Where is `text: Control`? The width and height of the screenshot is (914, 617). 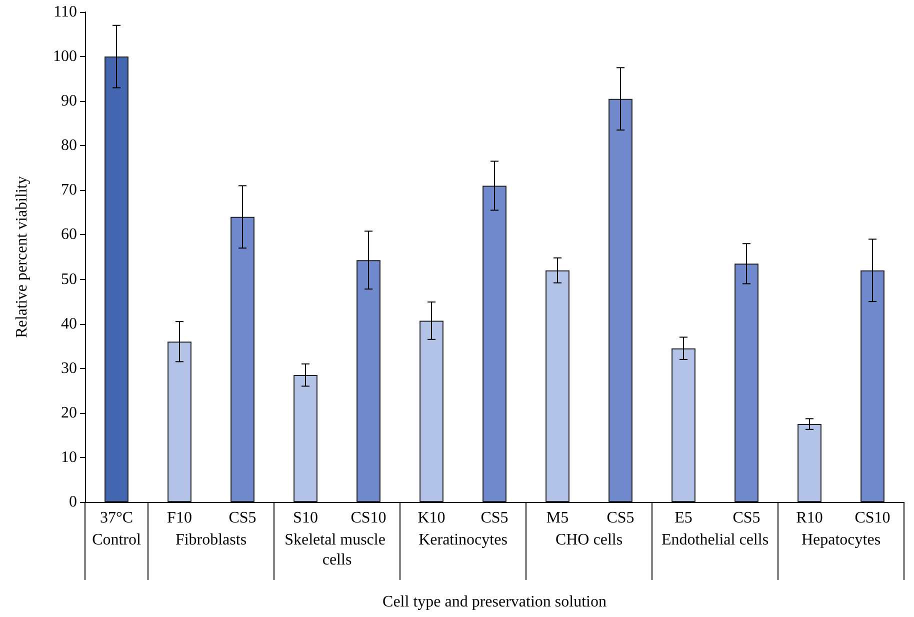
text: Control is located at coordinates (117, 540).